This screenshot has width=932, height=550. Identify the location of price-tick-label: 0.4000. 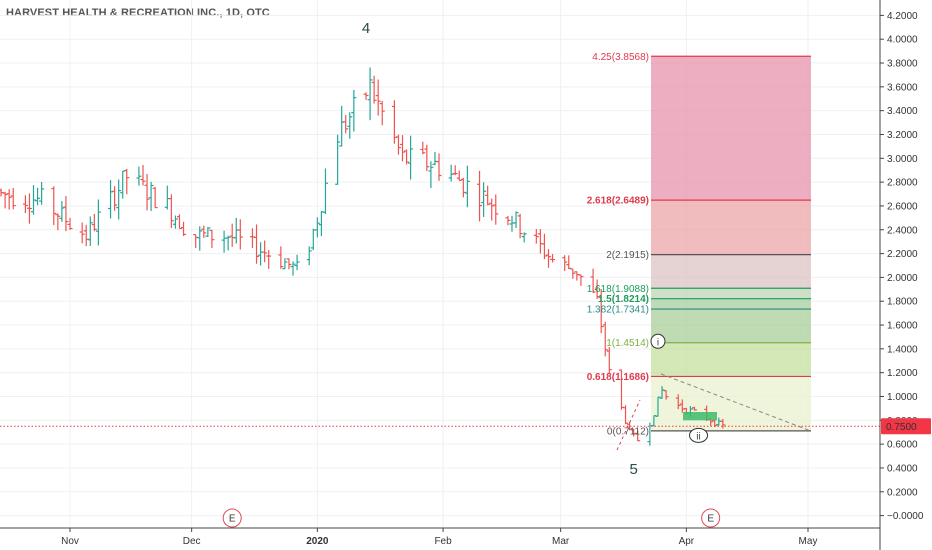
(902, 468).